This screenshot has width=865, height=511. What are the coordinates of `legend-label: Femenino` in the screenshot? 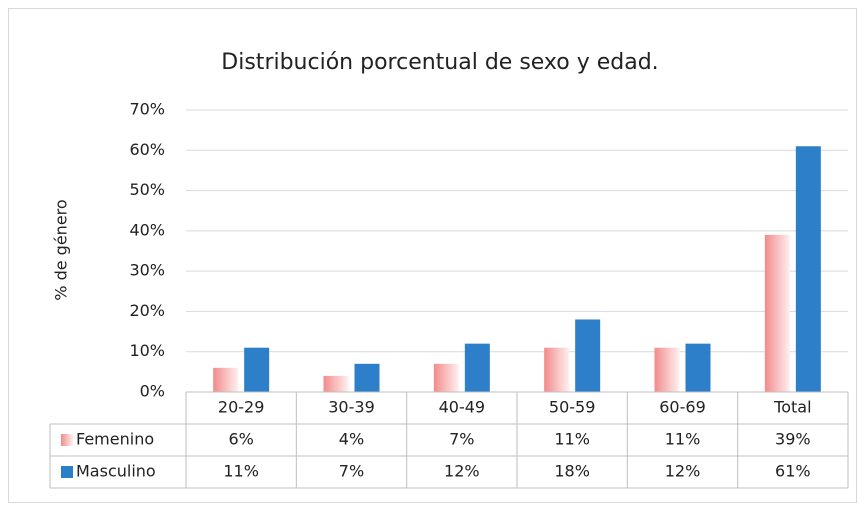 It's located at (115, 439).